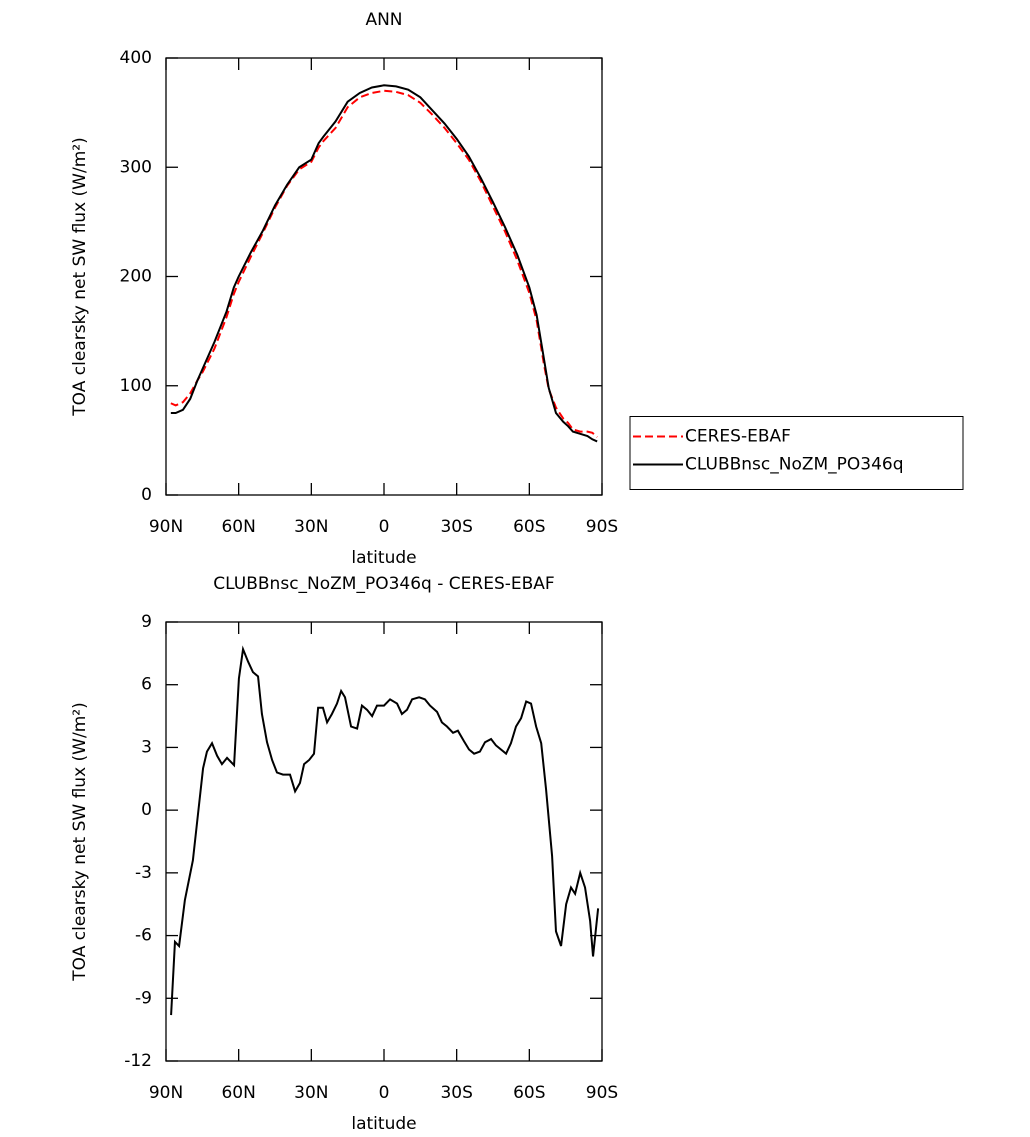 The height and width of the screenshot is (1137, 1030). What do you see at coordinates (138, 1061) in the screenshot?
I see `y-tick-label: -12` at bounding box center [138, 1061].